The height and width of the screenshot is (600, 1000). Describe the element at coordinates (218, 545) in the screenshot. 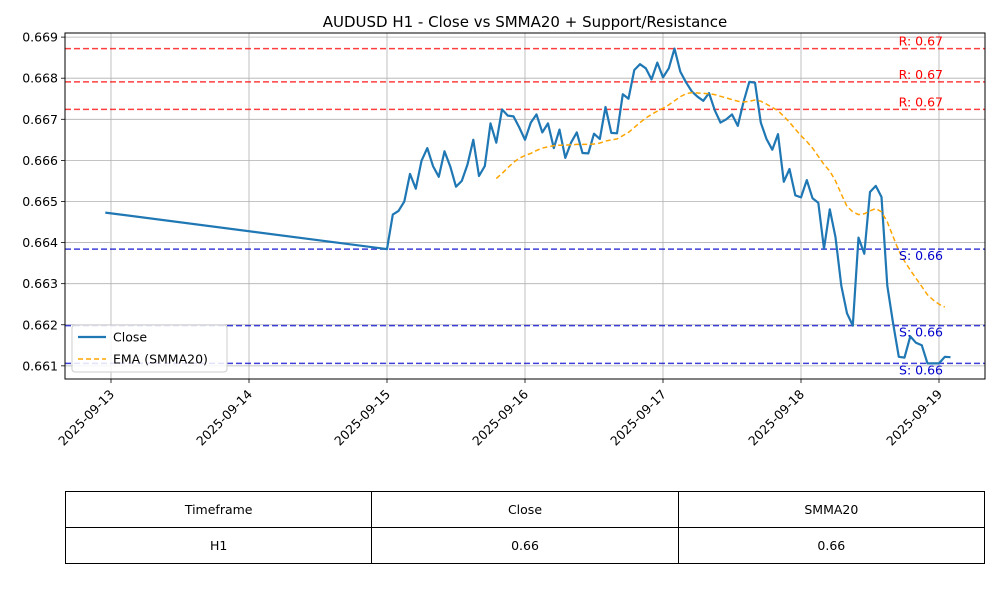

I see `table-cell: H1` at that location.